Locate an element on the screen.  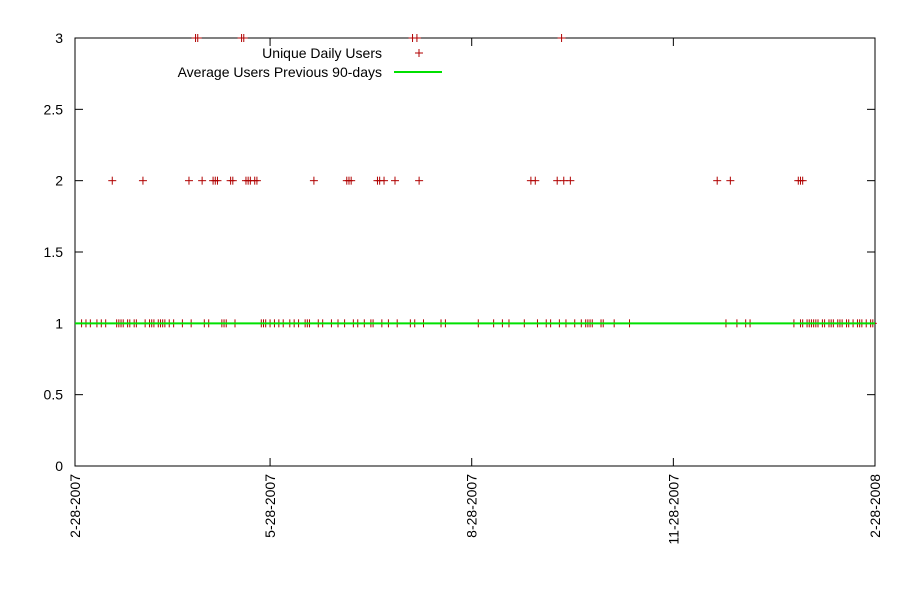
y-tick-label: 3 is located at coordinates (59, 38).